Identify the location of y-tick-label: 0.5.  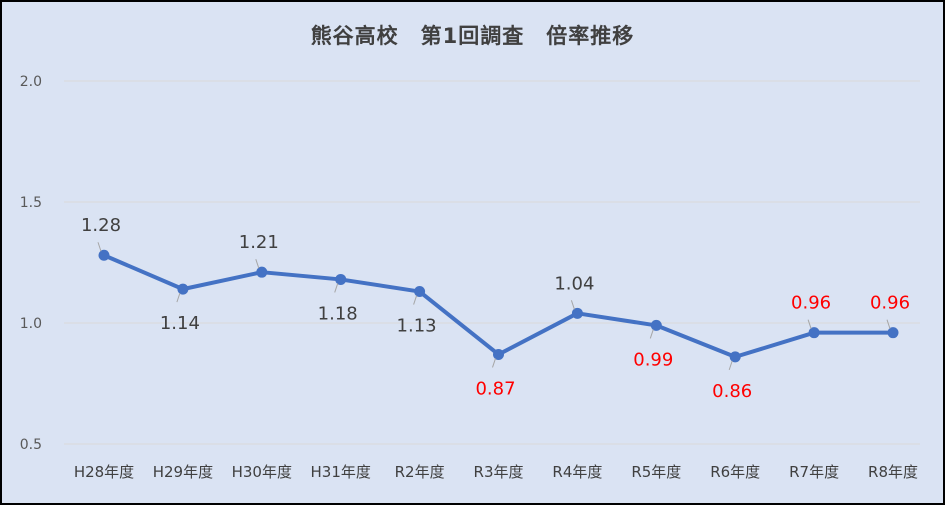
(31, 445).